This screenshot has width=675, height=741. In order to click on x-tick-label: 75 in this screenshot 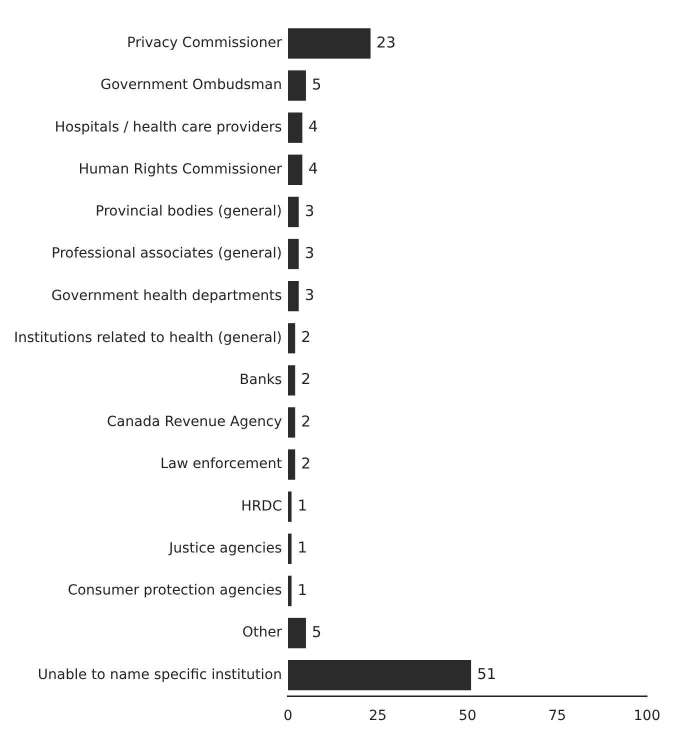, I will do `click(557, 716)`.